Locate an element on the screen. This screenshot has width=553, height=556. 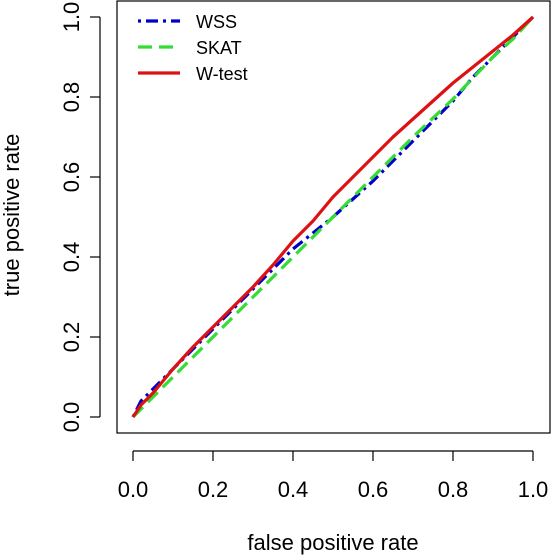
y-tick-label: 0.4 is located at coordinates (71, 257).